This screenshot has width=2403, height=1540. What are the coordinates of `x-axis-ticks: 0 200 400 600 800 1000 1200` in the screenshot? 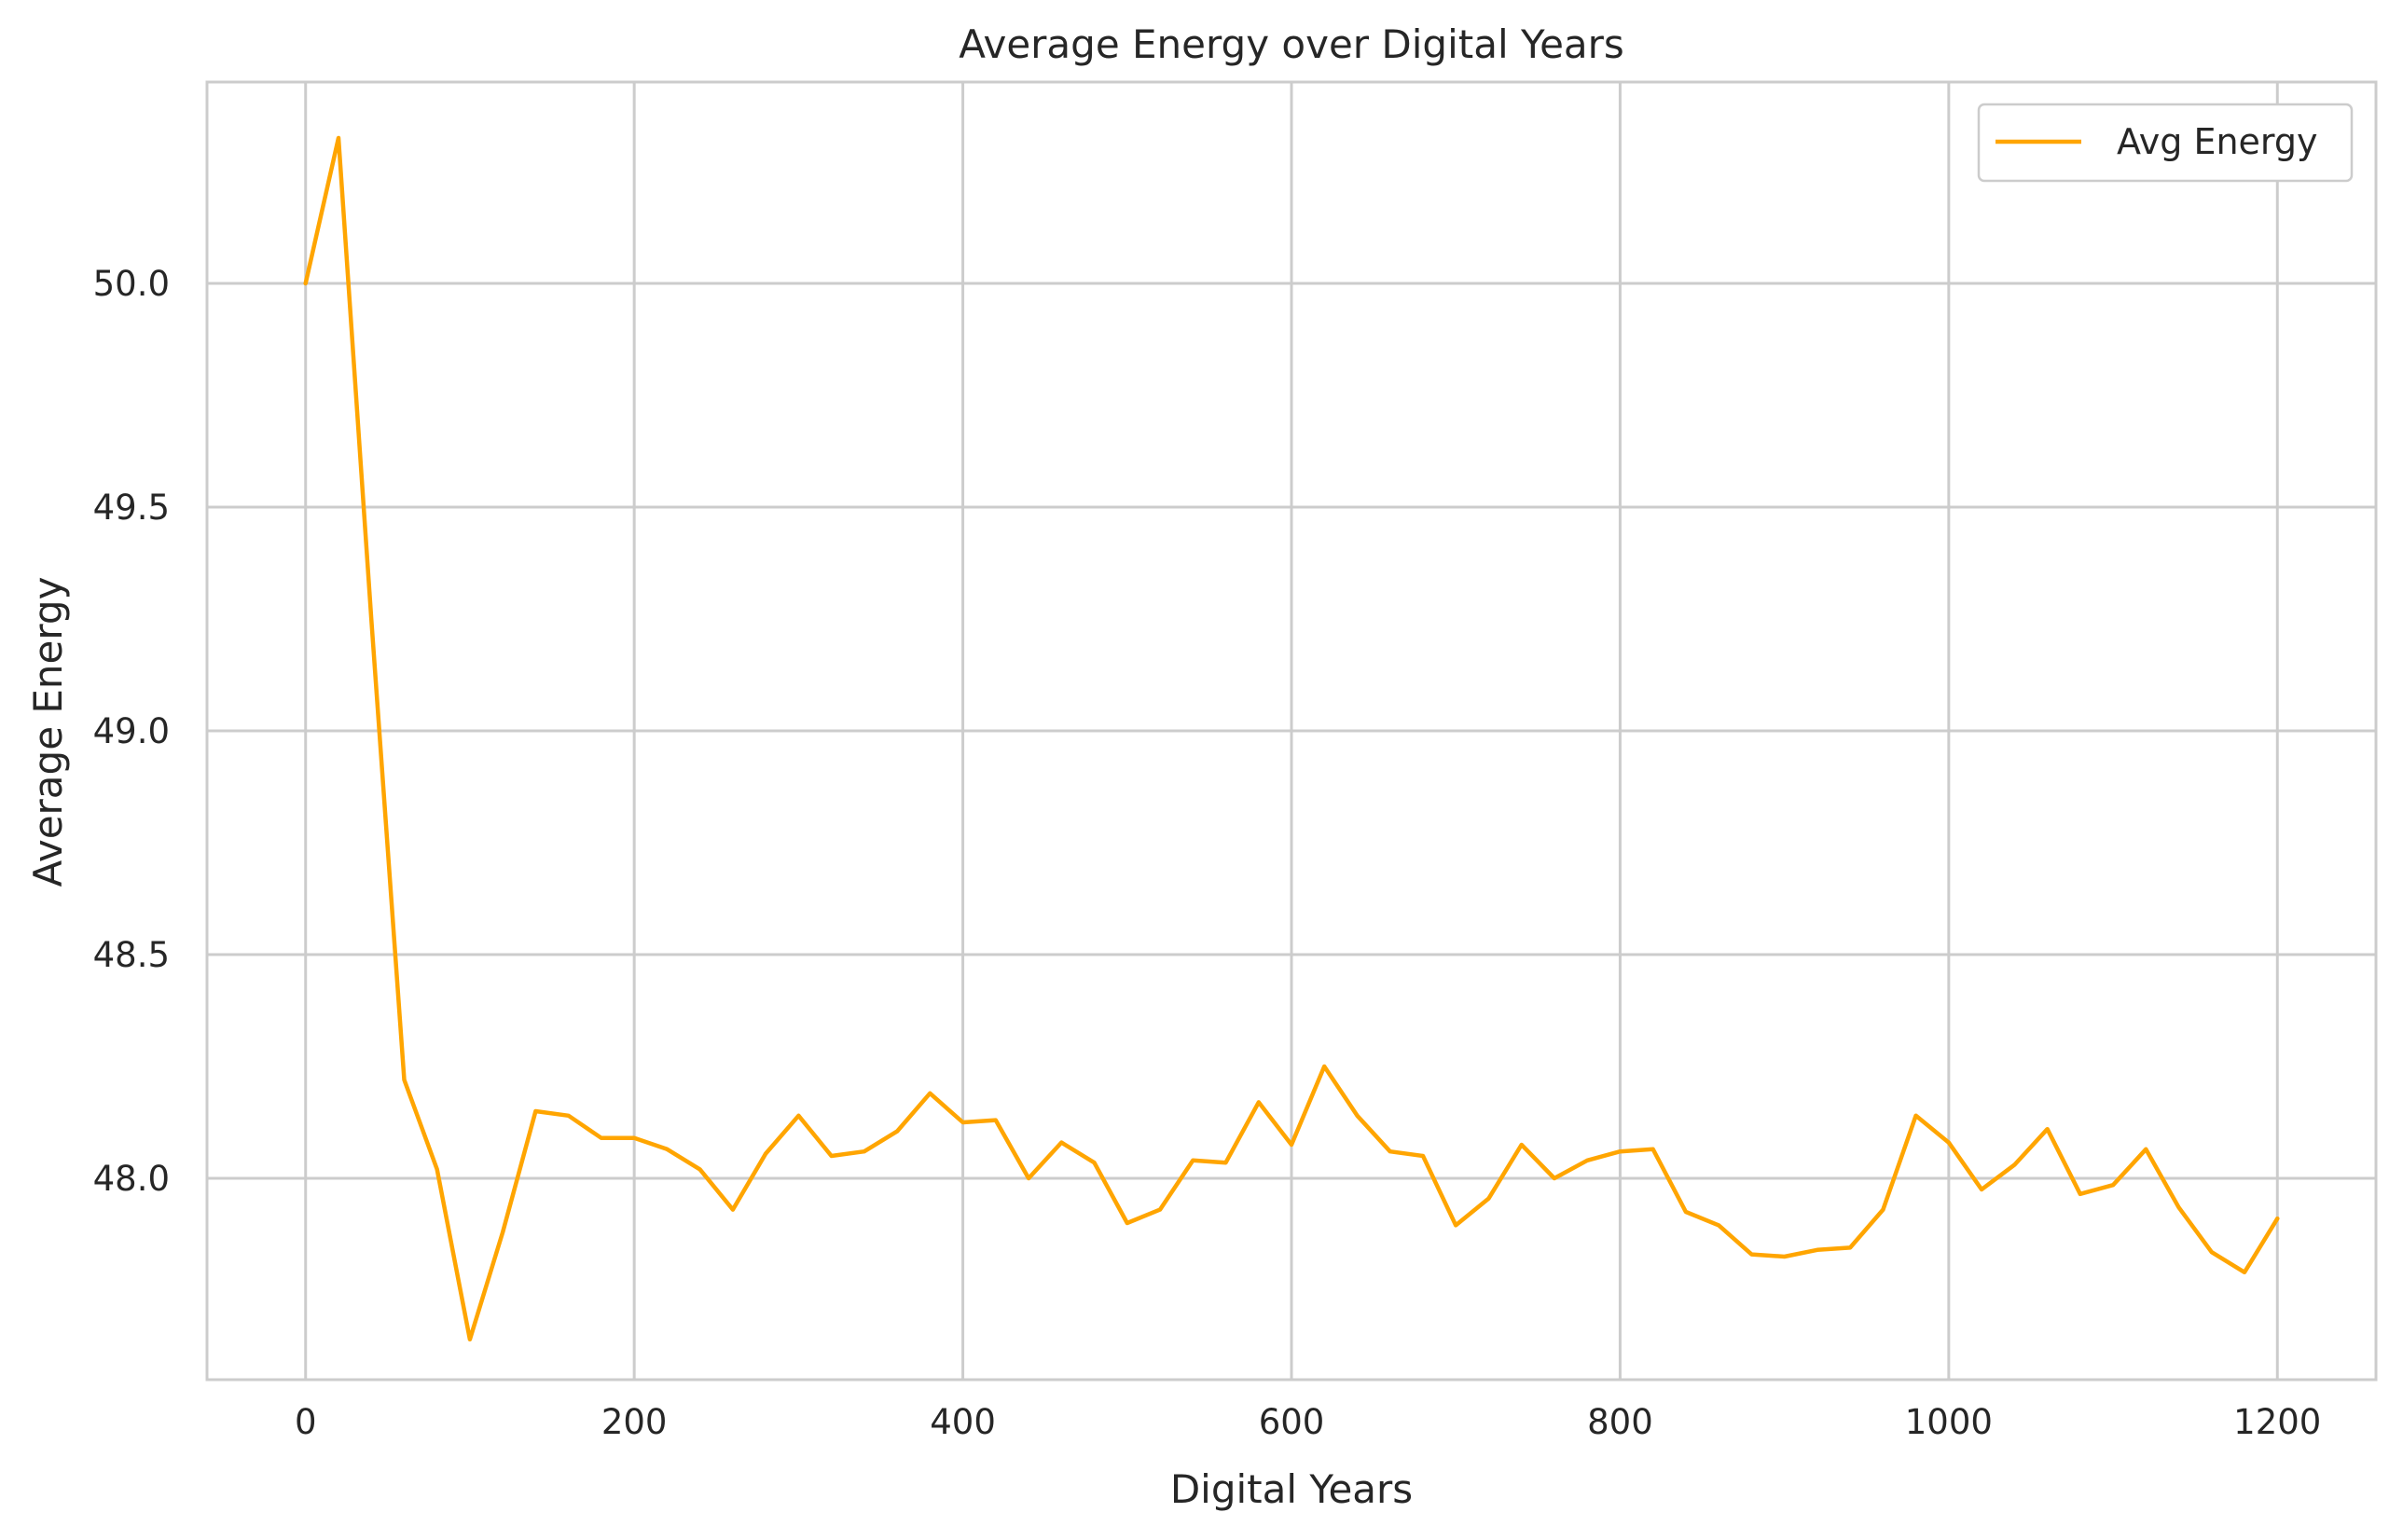 It's located at (1308, 1422).